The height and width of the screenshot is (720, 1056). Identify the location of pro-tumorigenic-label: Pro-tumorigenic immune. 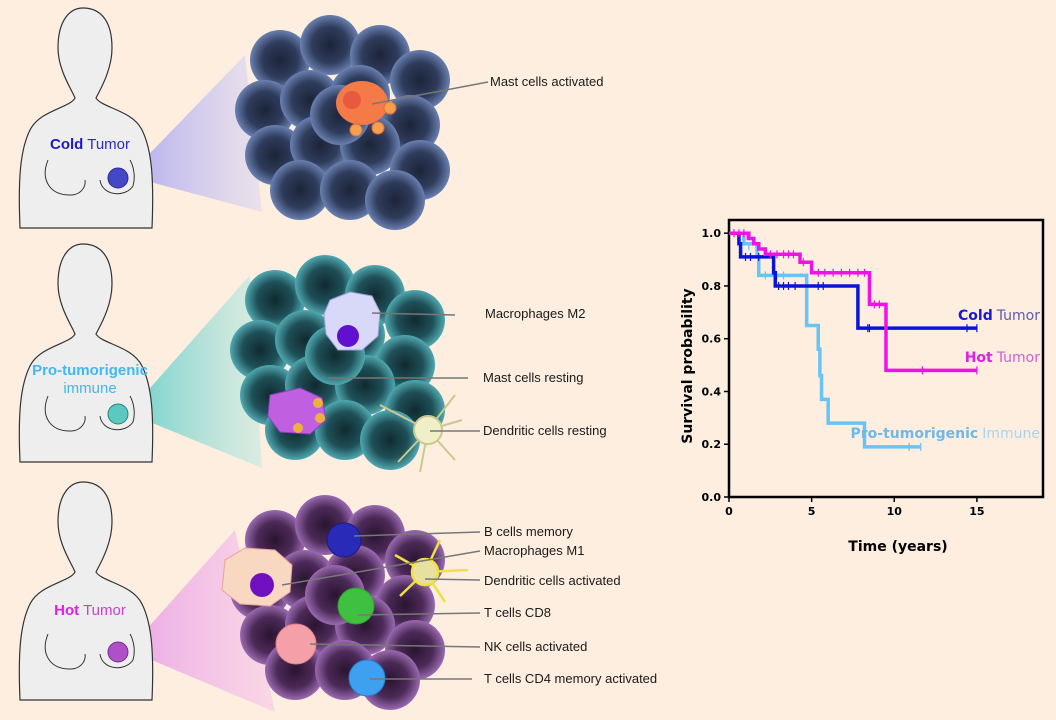
(90, 380).